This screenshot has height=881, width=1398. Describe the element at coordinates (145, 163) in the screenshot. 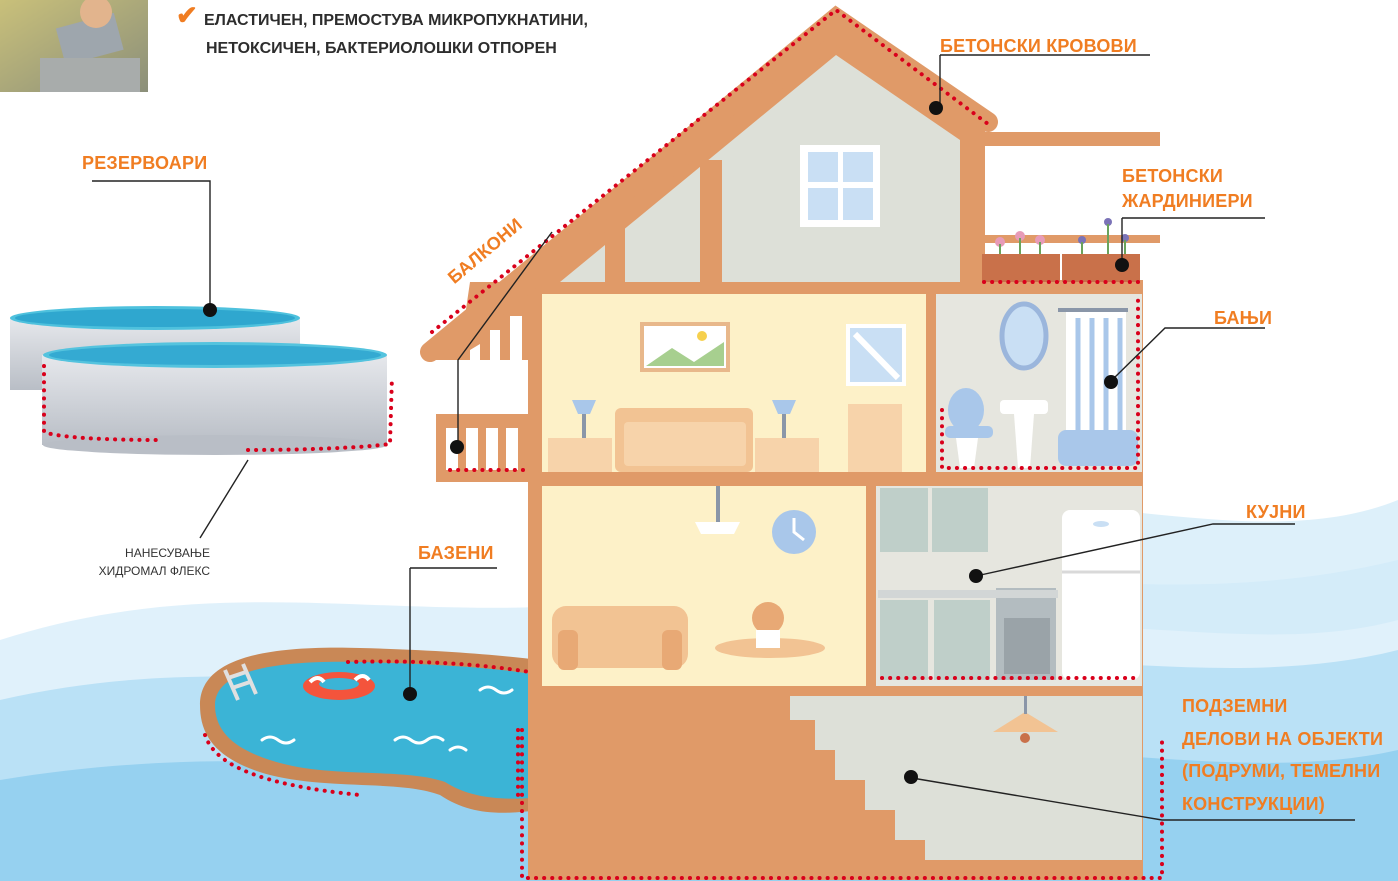

I see `label-tanks: РЕЗЕРВОАРИ` at that location.